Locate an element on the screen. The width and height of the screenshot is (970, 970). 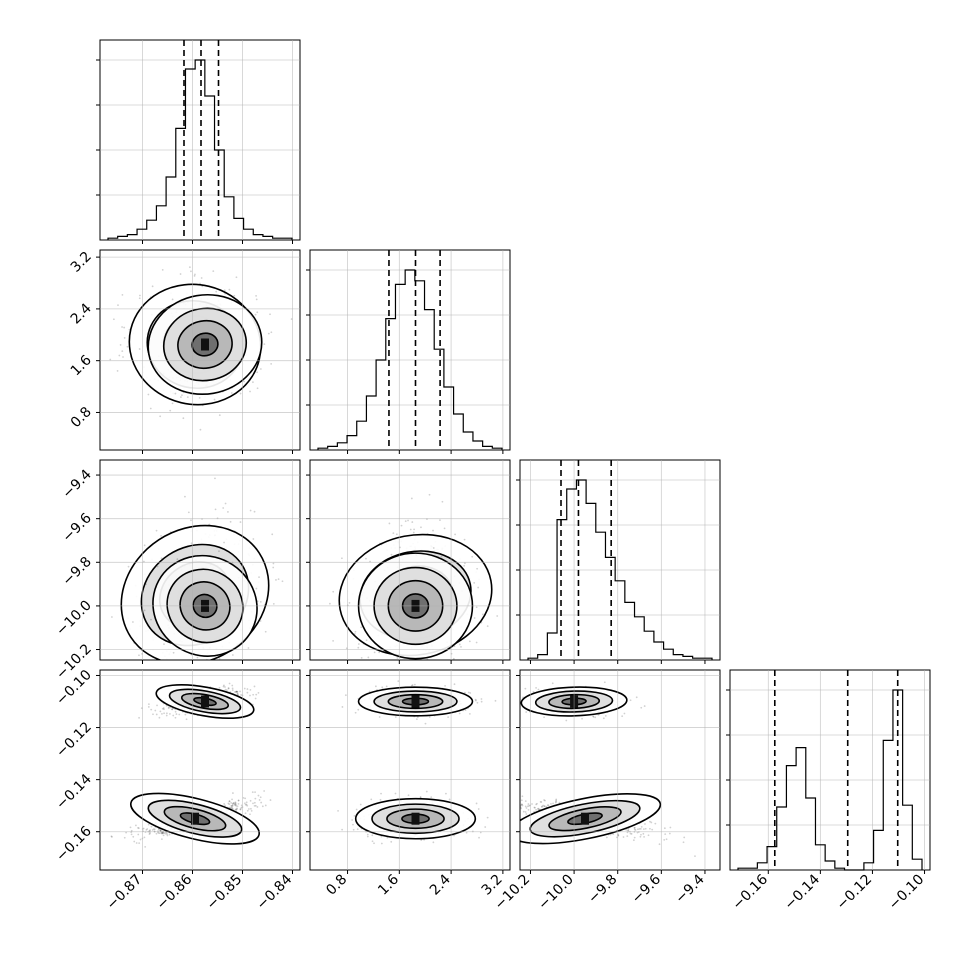
y-tick-label: 1.6 is located at coordinates (81, 365).